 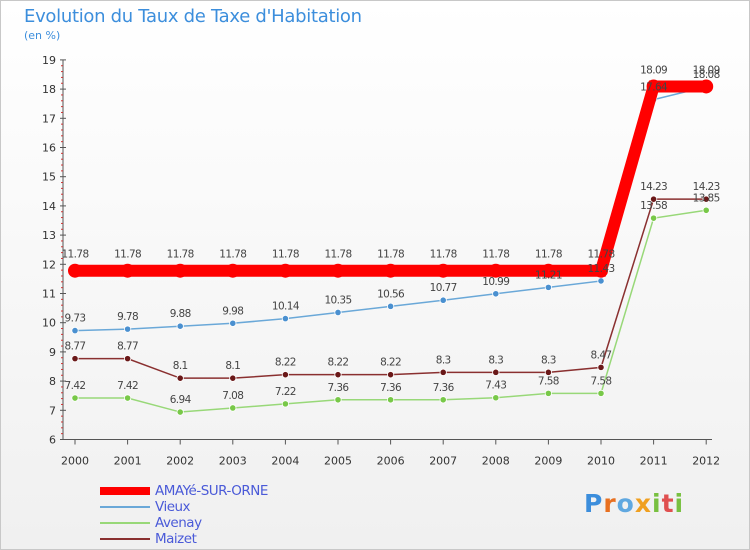 I want to click on data-label-amay-sur-orne: 18.09, so click(x=706, y=70).